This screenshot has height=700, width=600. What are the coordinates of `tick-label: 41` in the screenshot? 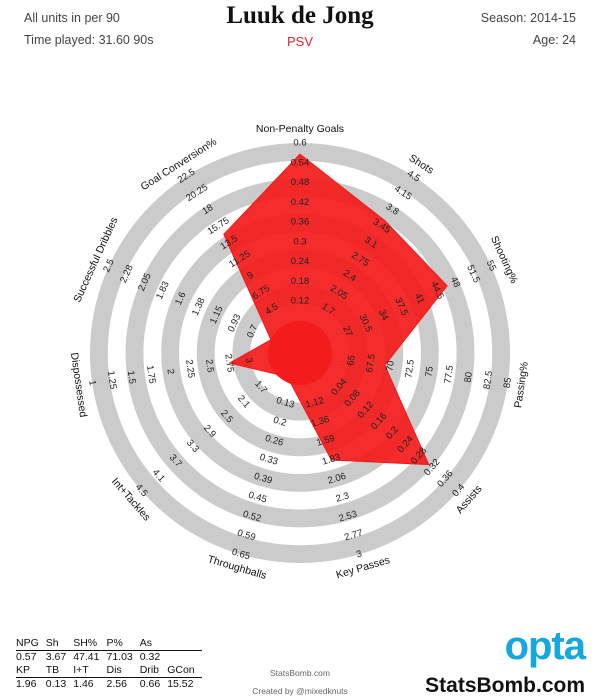 It's located at (419, 299).